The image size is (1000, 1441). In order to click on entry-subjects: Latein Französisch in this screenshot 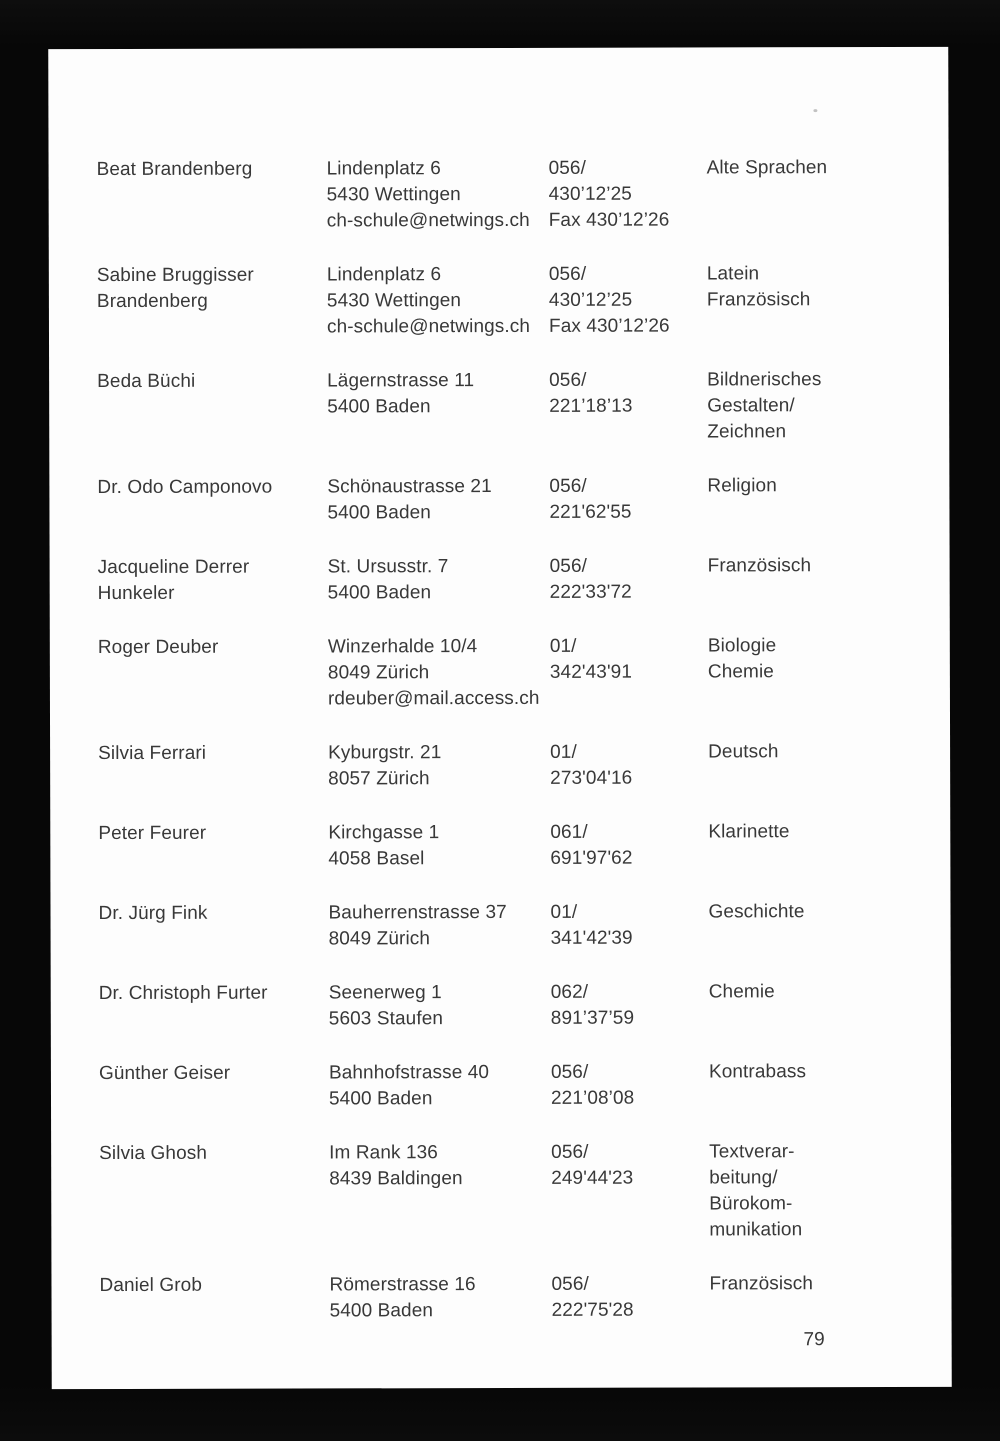, I will do `click(807, 300)`.